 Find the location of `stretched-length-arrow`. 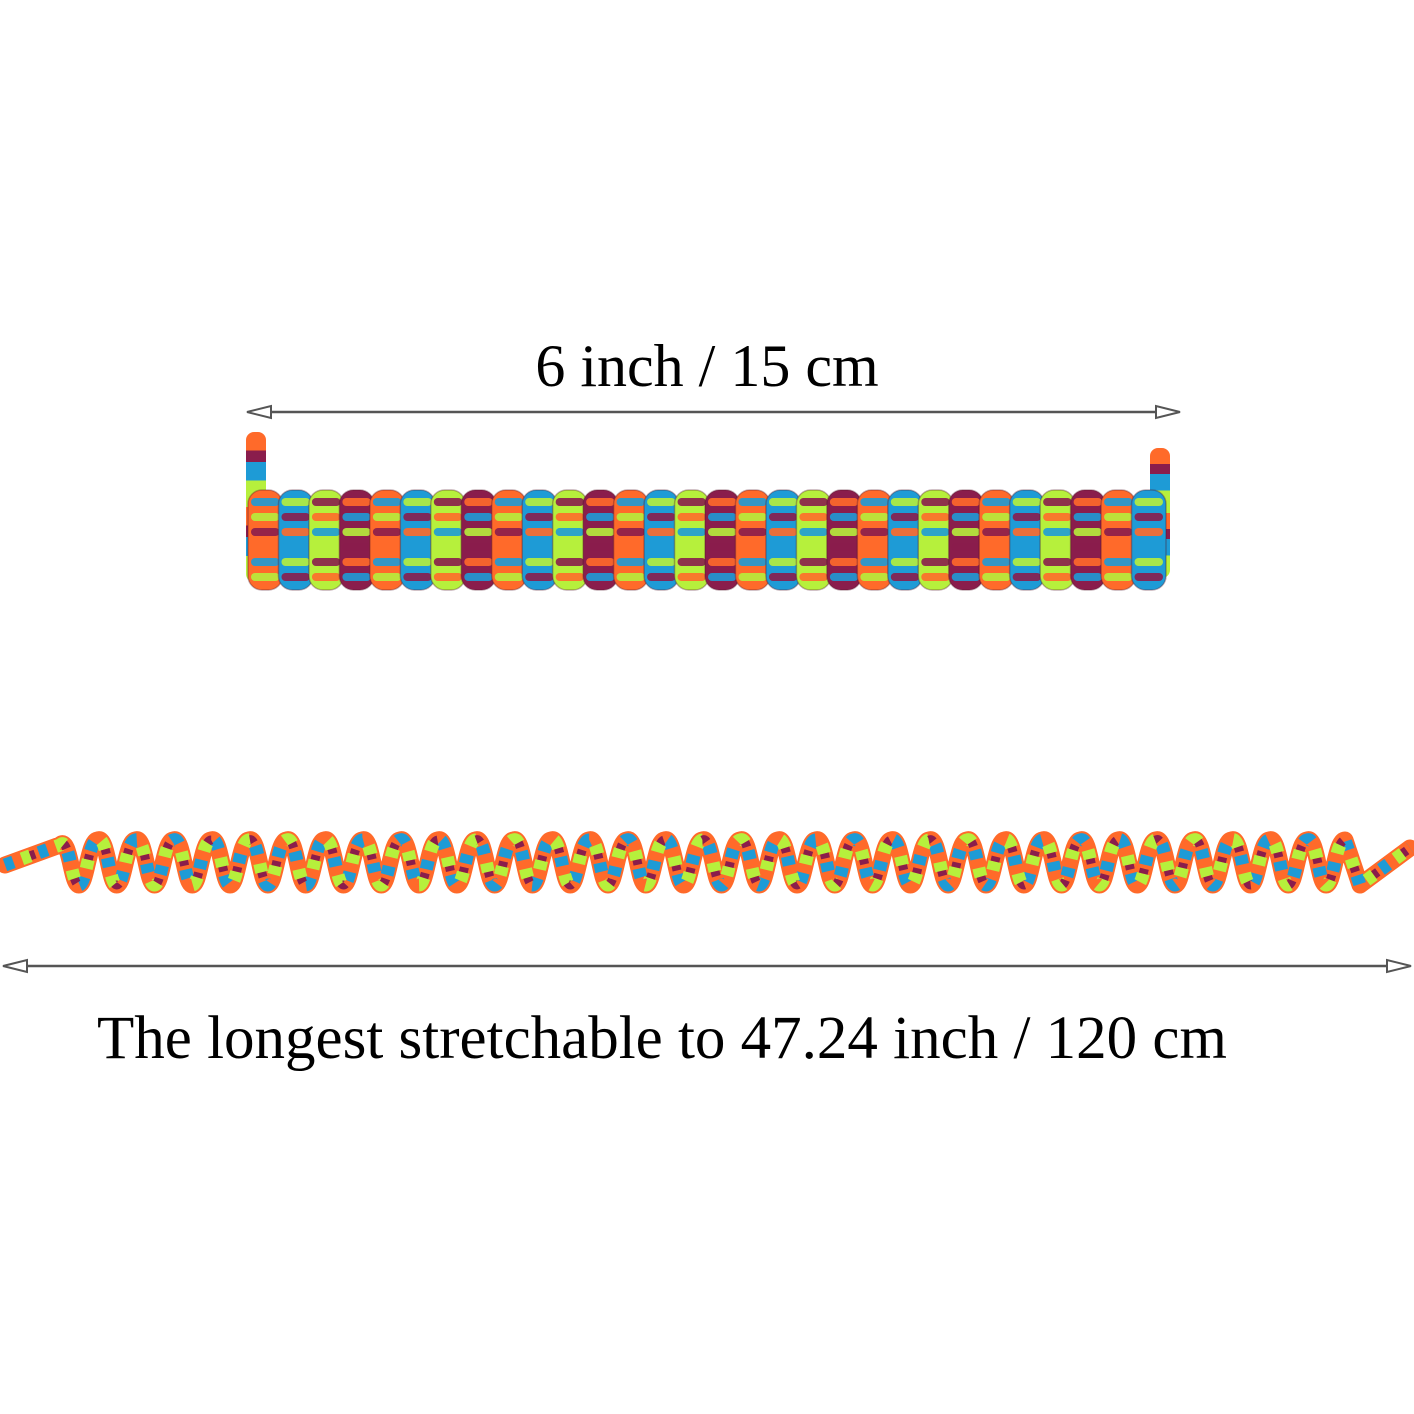

stretched-length-arrow is located at coordinates (707, 966).